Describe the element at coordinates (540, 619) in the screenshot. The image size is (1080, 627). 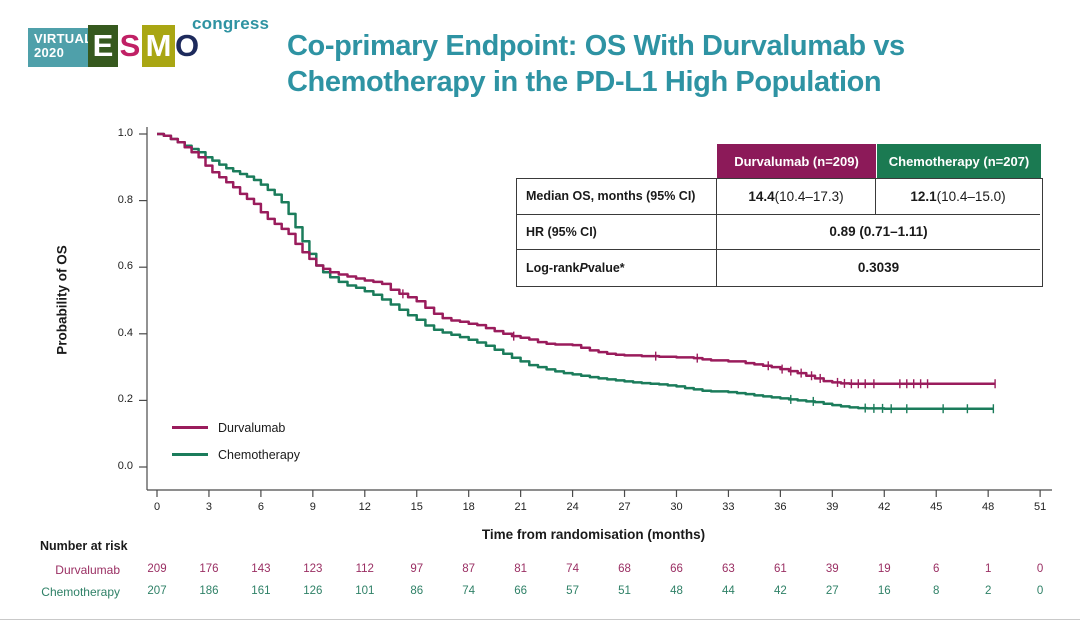
I see `bottom-divider` at that location.